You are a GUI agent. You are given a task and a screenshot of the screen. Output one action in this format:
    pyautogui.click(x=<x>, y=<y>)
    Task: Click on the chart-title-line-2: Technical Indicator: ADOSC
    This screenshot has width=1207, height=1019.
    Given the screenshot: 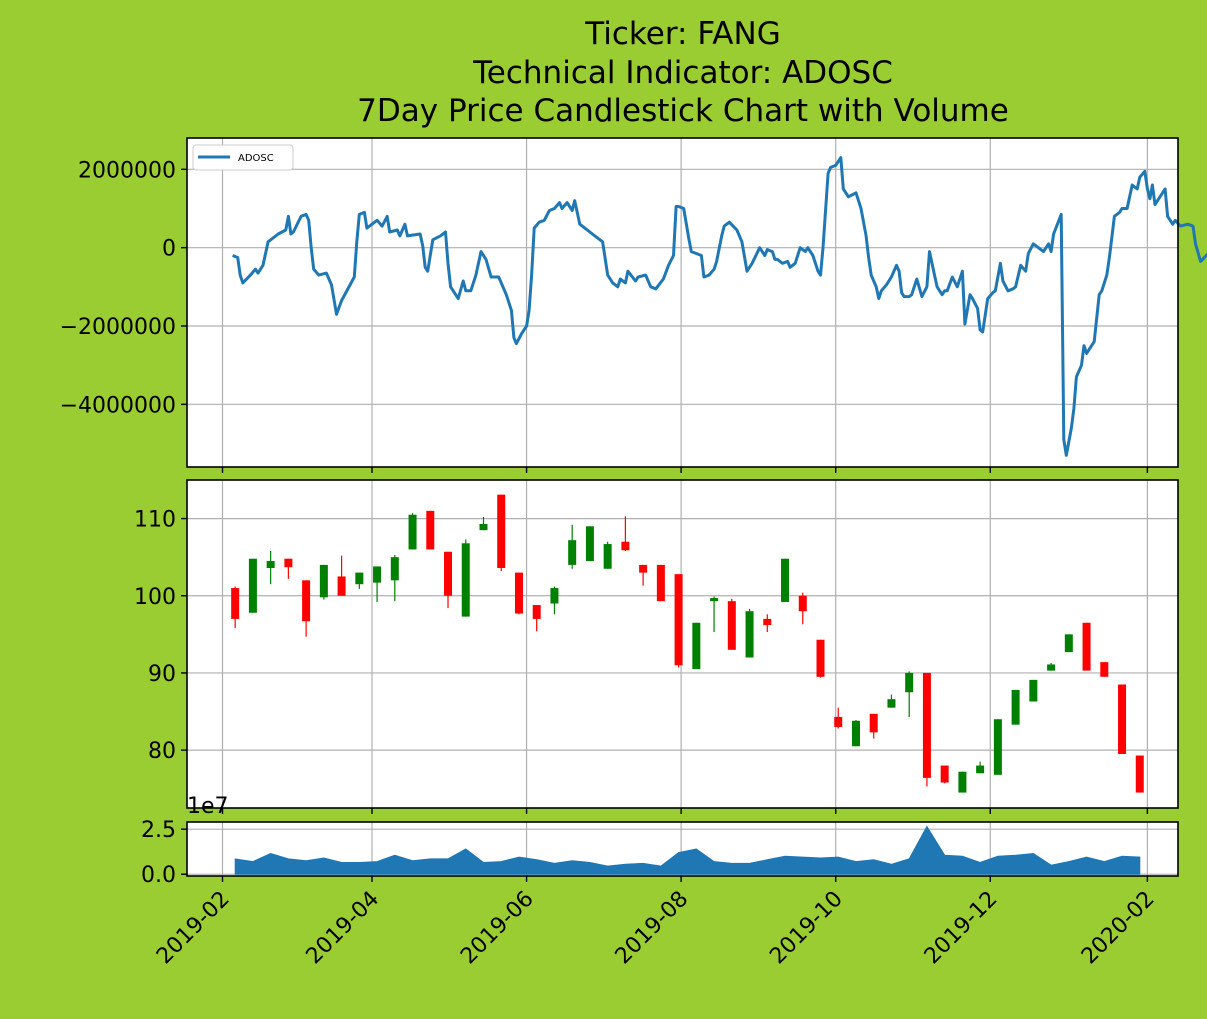 What is the action you would take?
    pyautogui.click(x=682, y=73)
    